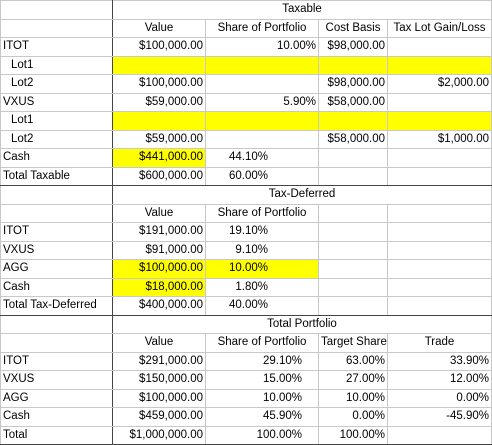  Describe the element at coordinates (353, 380) in the screenshot. I see `value-cell: 27.00%` at that location.